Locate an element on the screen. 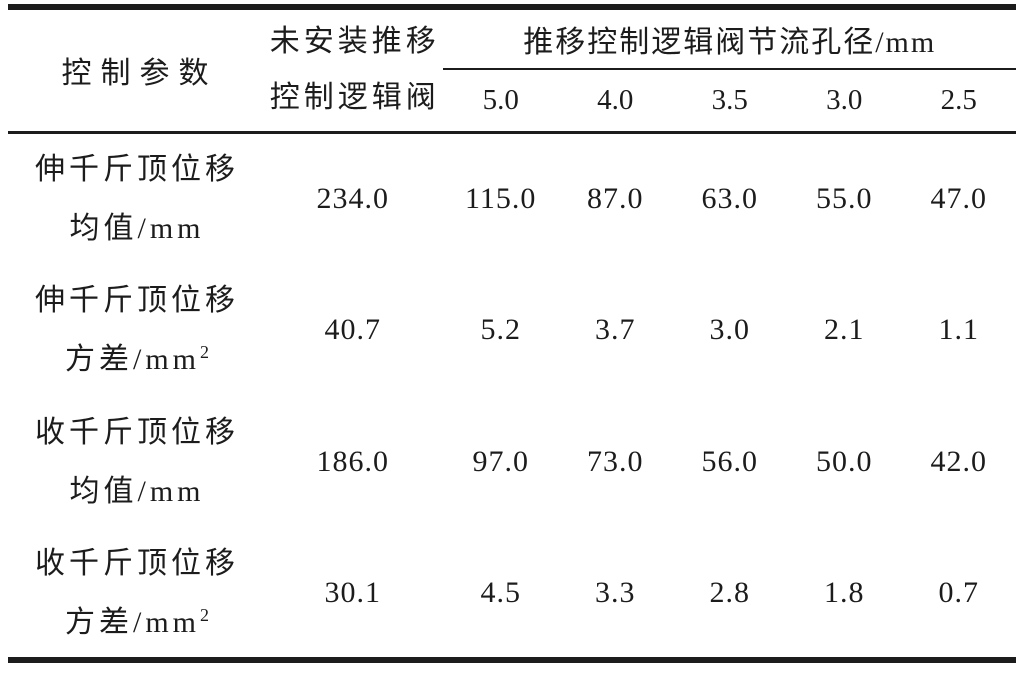  cell-value-3.5: 56.0 is located at coordinates (729, 461).